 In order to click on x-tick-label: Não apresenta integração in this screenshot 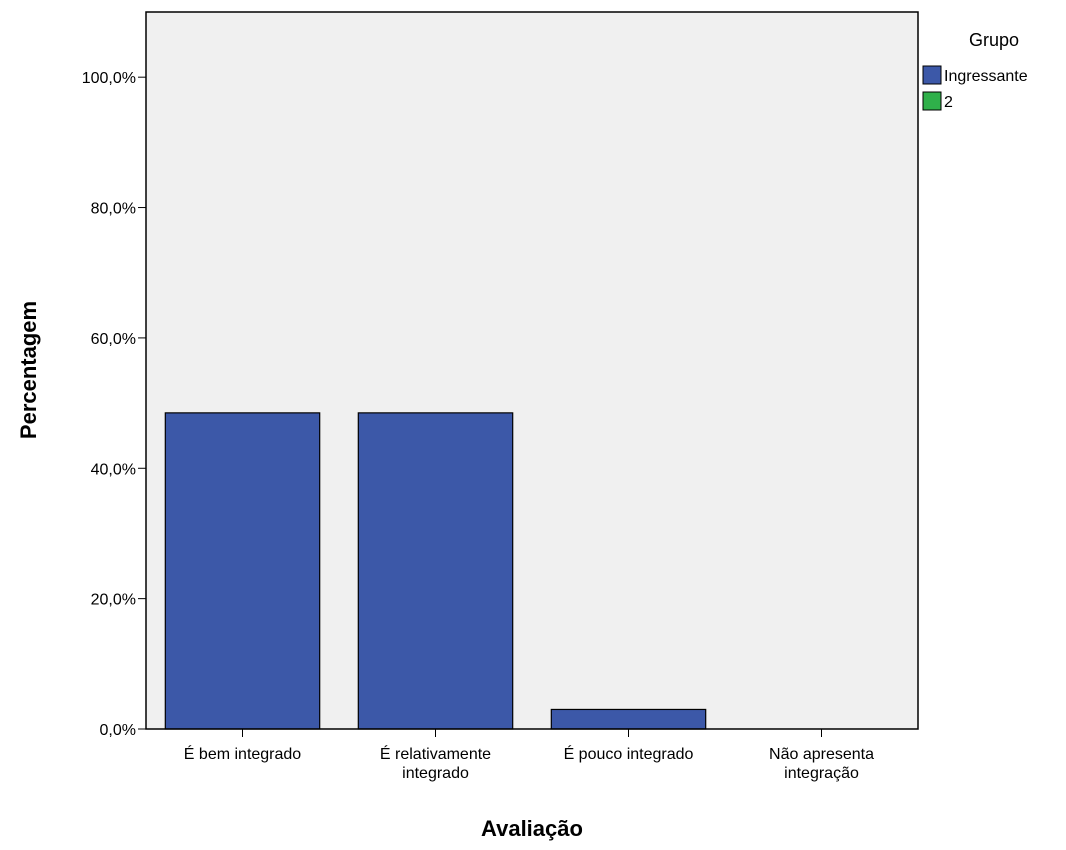, I will do `click(821, 764)`.